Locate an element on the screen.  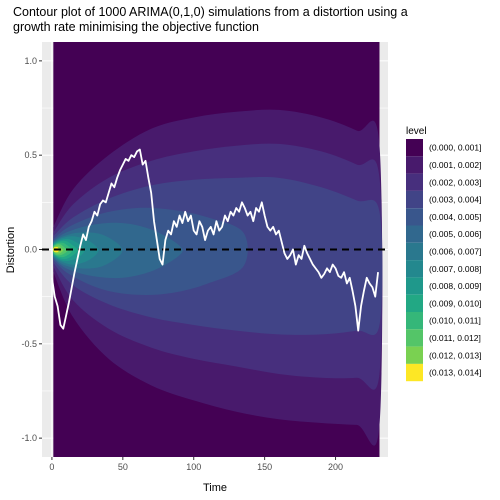
y-tick-label: 0.5 is located at coordinates (30, 155).